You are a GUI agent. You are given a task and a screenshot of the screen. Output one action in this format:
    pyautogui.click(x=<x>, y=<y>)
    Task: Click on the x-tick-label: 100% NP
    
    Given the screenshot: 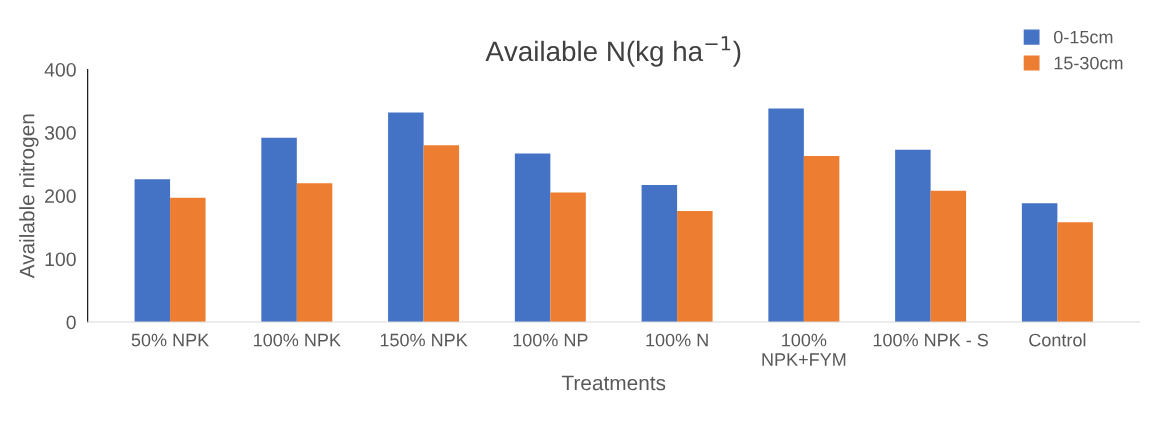 What is the action you would take?
    pyautogui.click(x=550, y=340)
    